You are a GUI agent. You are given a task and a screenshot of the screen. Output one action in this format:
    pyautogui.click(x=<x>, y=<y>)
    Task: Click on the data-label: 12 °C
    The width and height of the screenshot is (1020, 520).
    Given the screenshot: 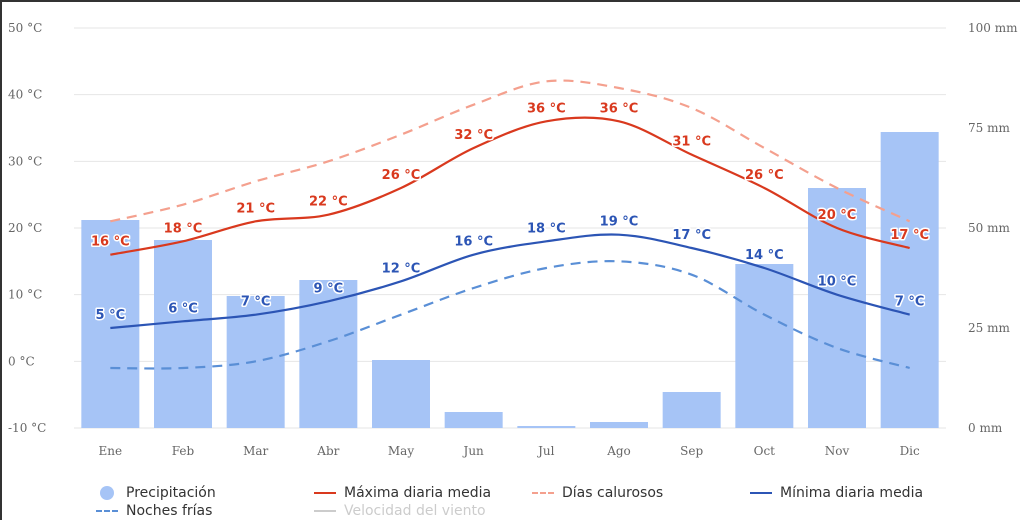 What is the action you would take?
    pyautogui.click(x=401, y=268)
    